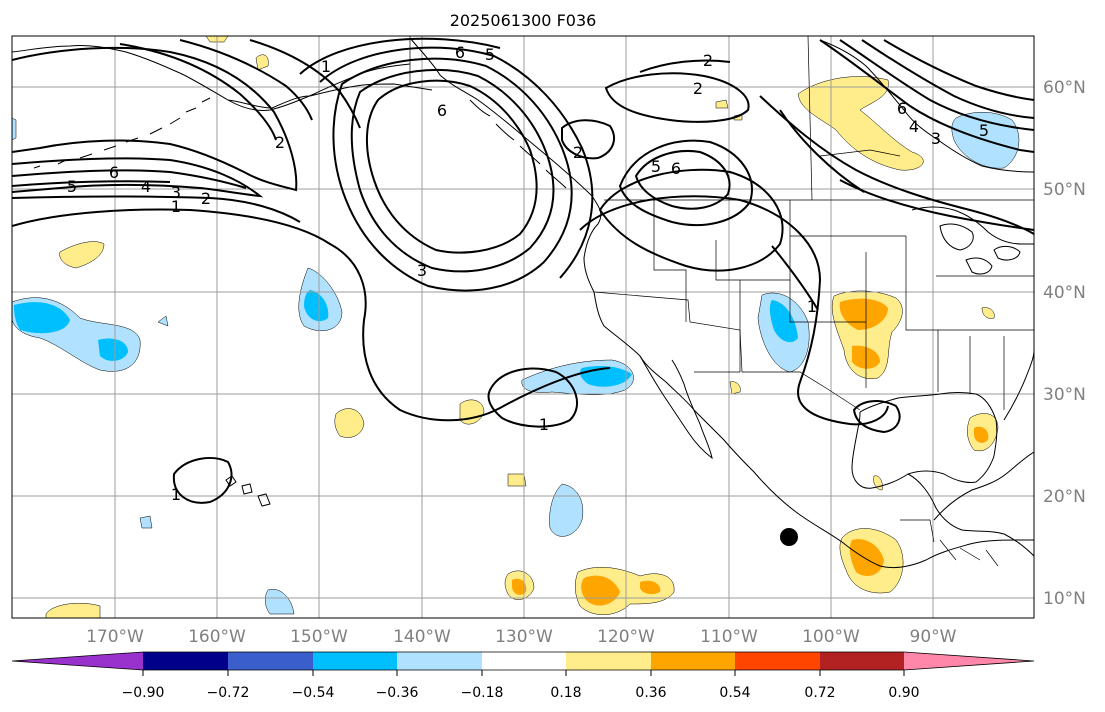  What do you see at coordinates (729, 637) in the screenshot?
I see `lon-label: 110°W` at bounding box center [729, 637].